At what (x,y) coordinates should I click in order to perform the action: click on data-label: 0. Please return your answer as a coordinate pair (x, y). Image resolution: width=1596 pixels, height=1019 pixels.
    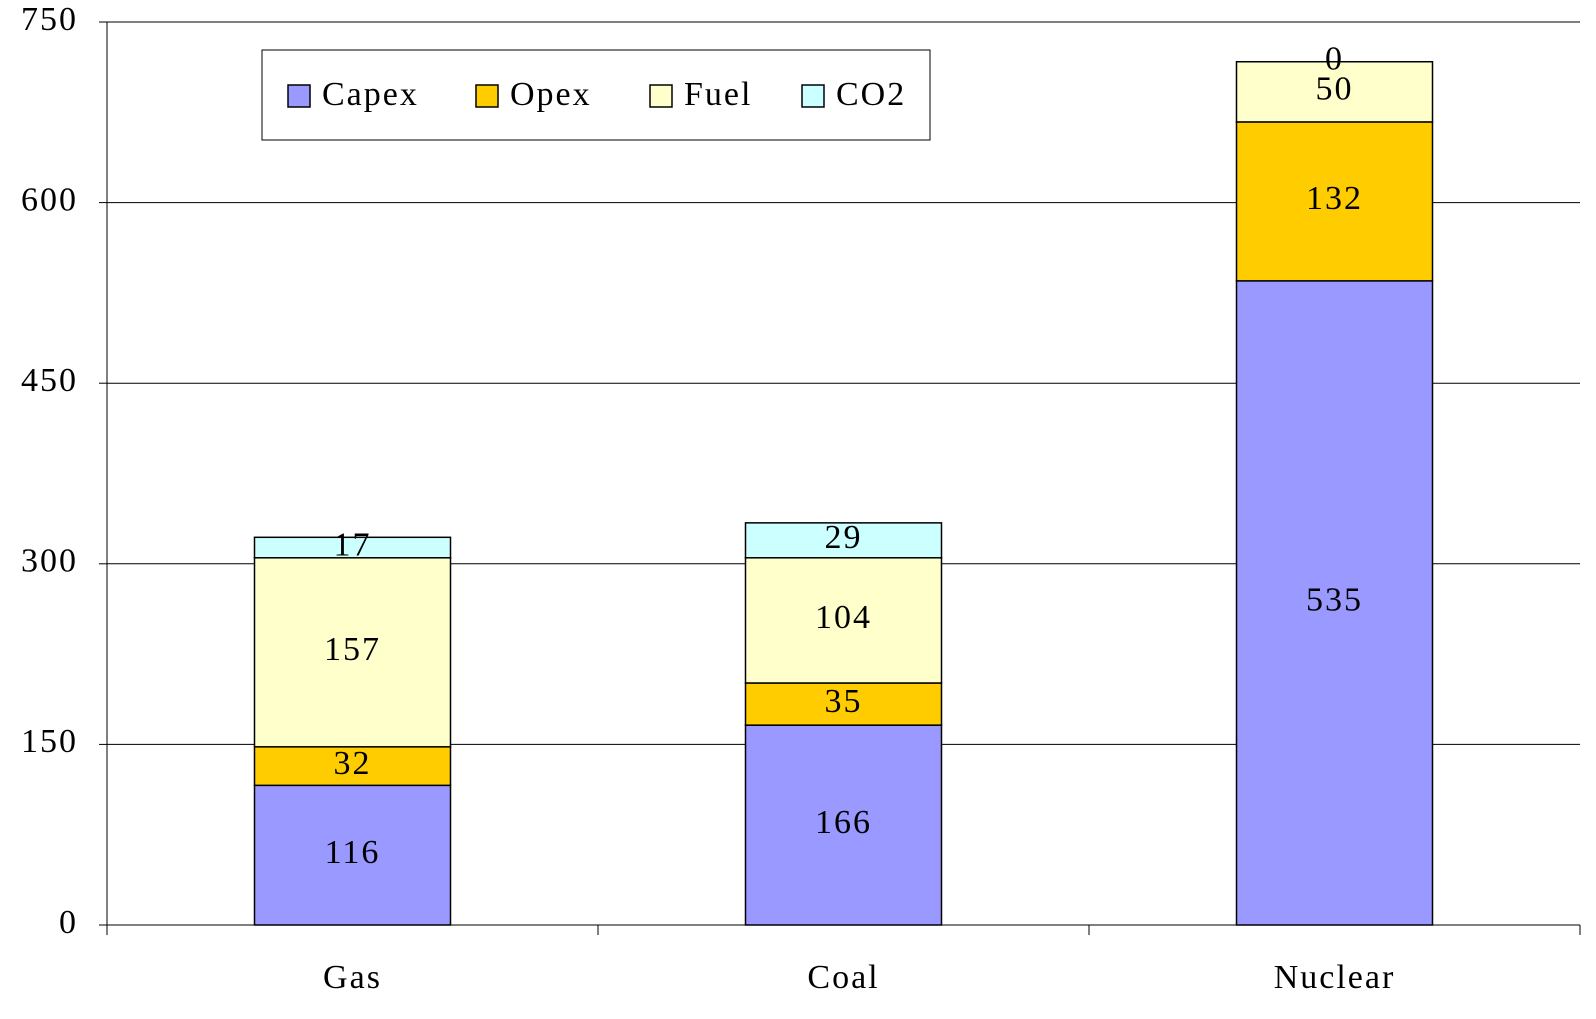
    Looking at the image, I should click on (1334, 59).